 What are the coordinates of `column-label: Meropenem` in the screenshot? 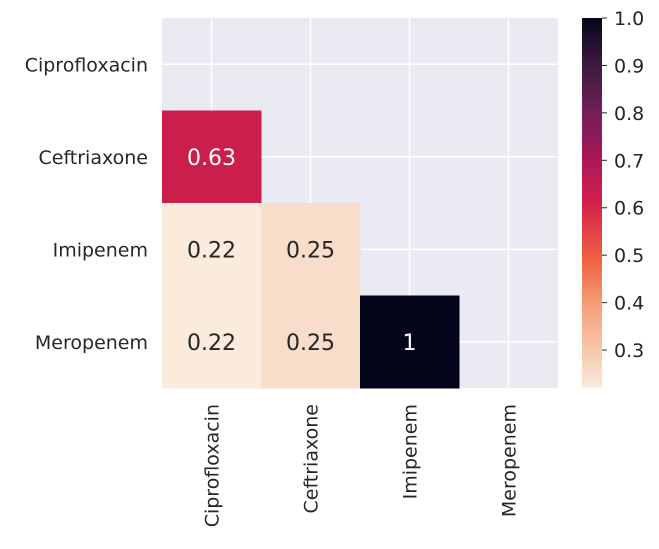 It's located at (510, 460).